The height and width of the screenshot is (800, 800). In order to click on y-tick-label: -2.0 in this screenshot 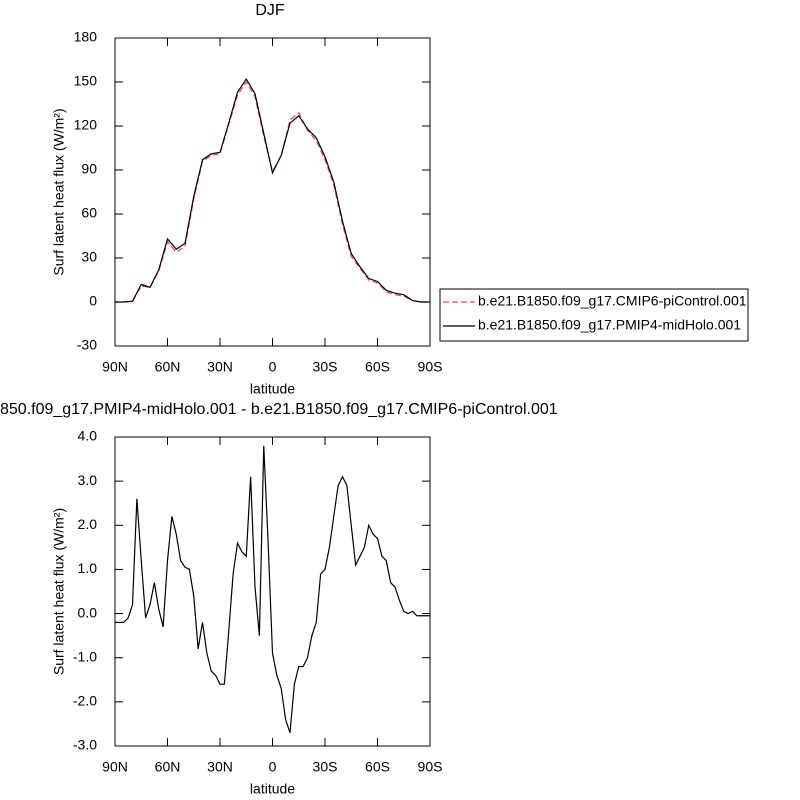, I will do `click(85, 701)`.